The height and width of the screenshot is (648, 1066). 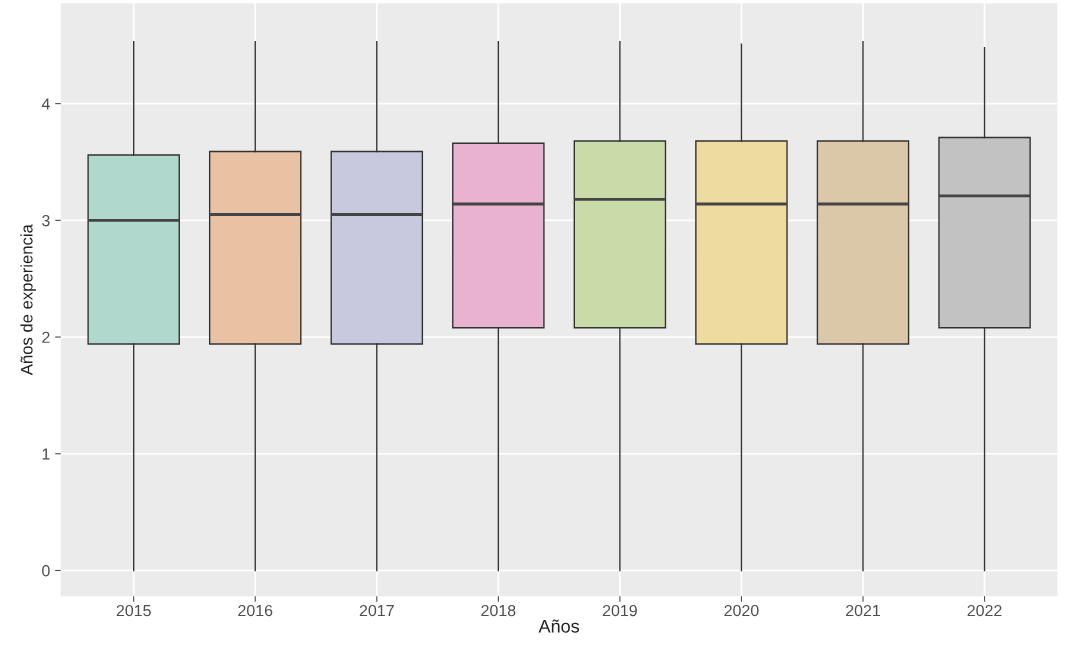 I want to click on y-tick-label: 2, so click(x=46, y=337).